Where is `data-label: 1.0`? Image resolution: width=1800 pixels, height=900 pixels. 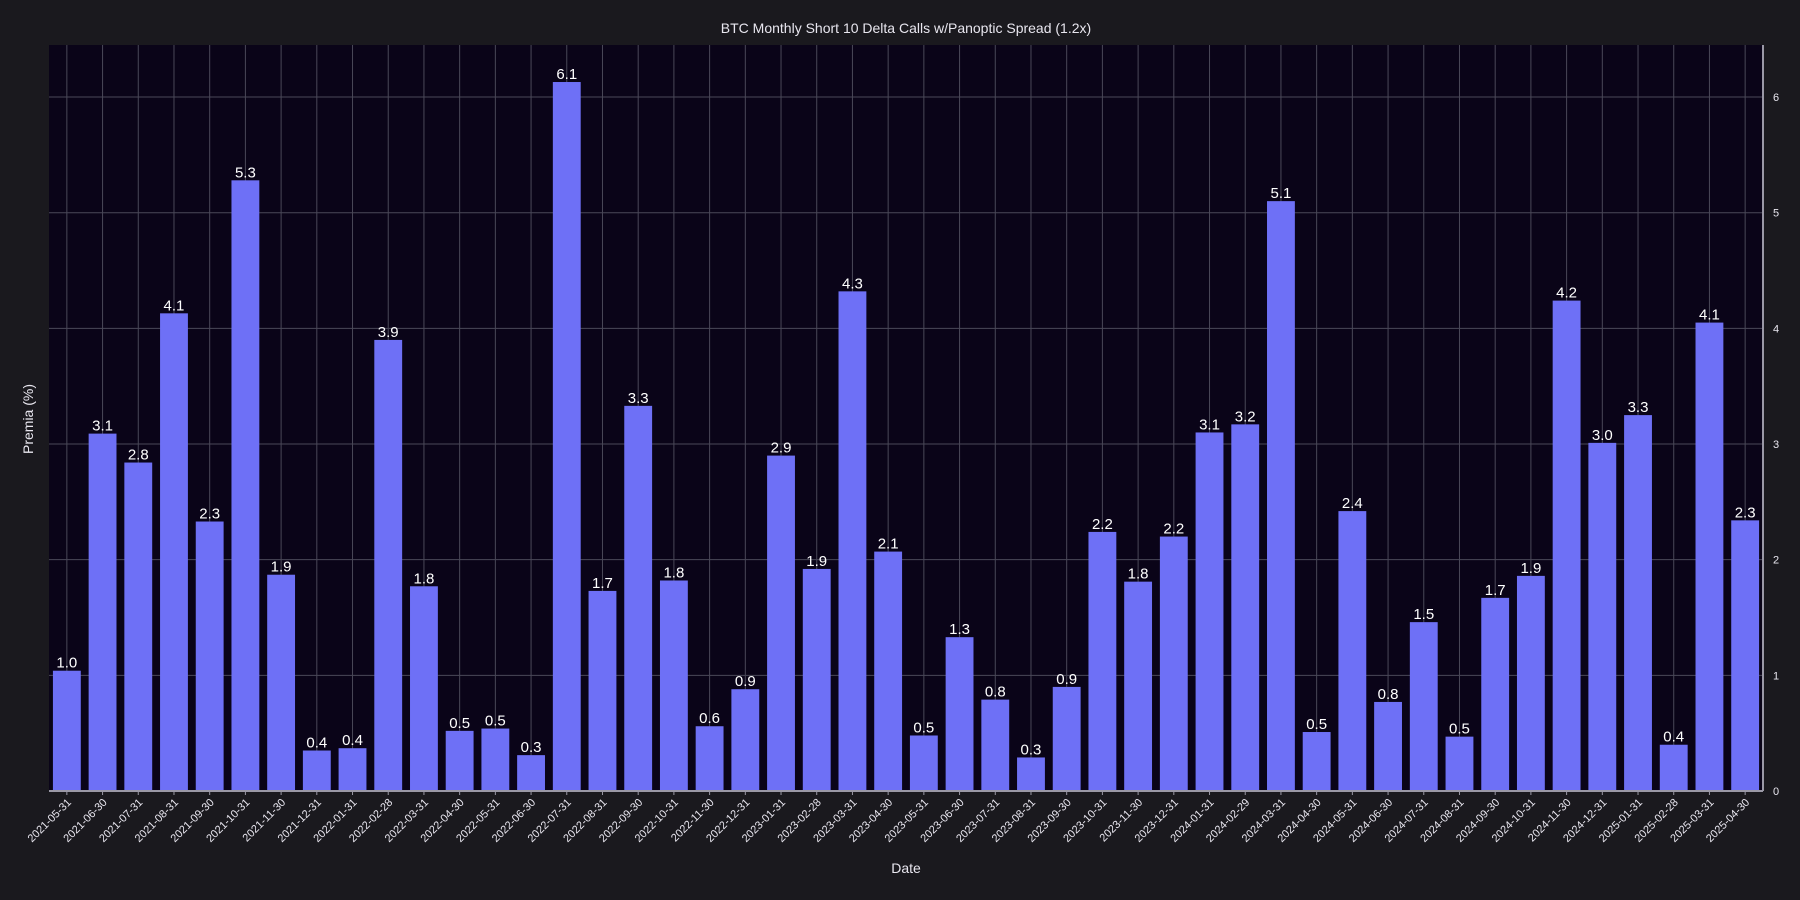
data-label: 1.0 is located at coordinates (66, 663).